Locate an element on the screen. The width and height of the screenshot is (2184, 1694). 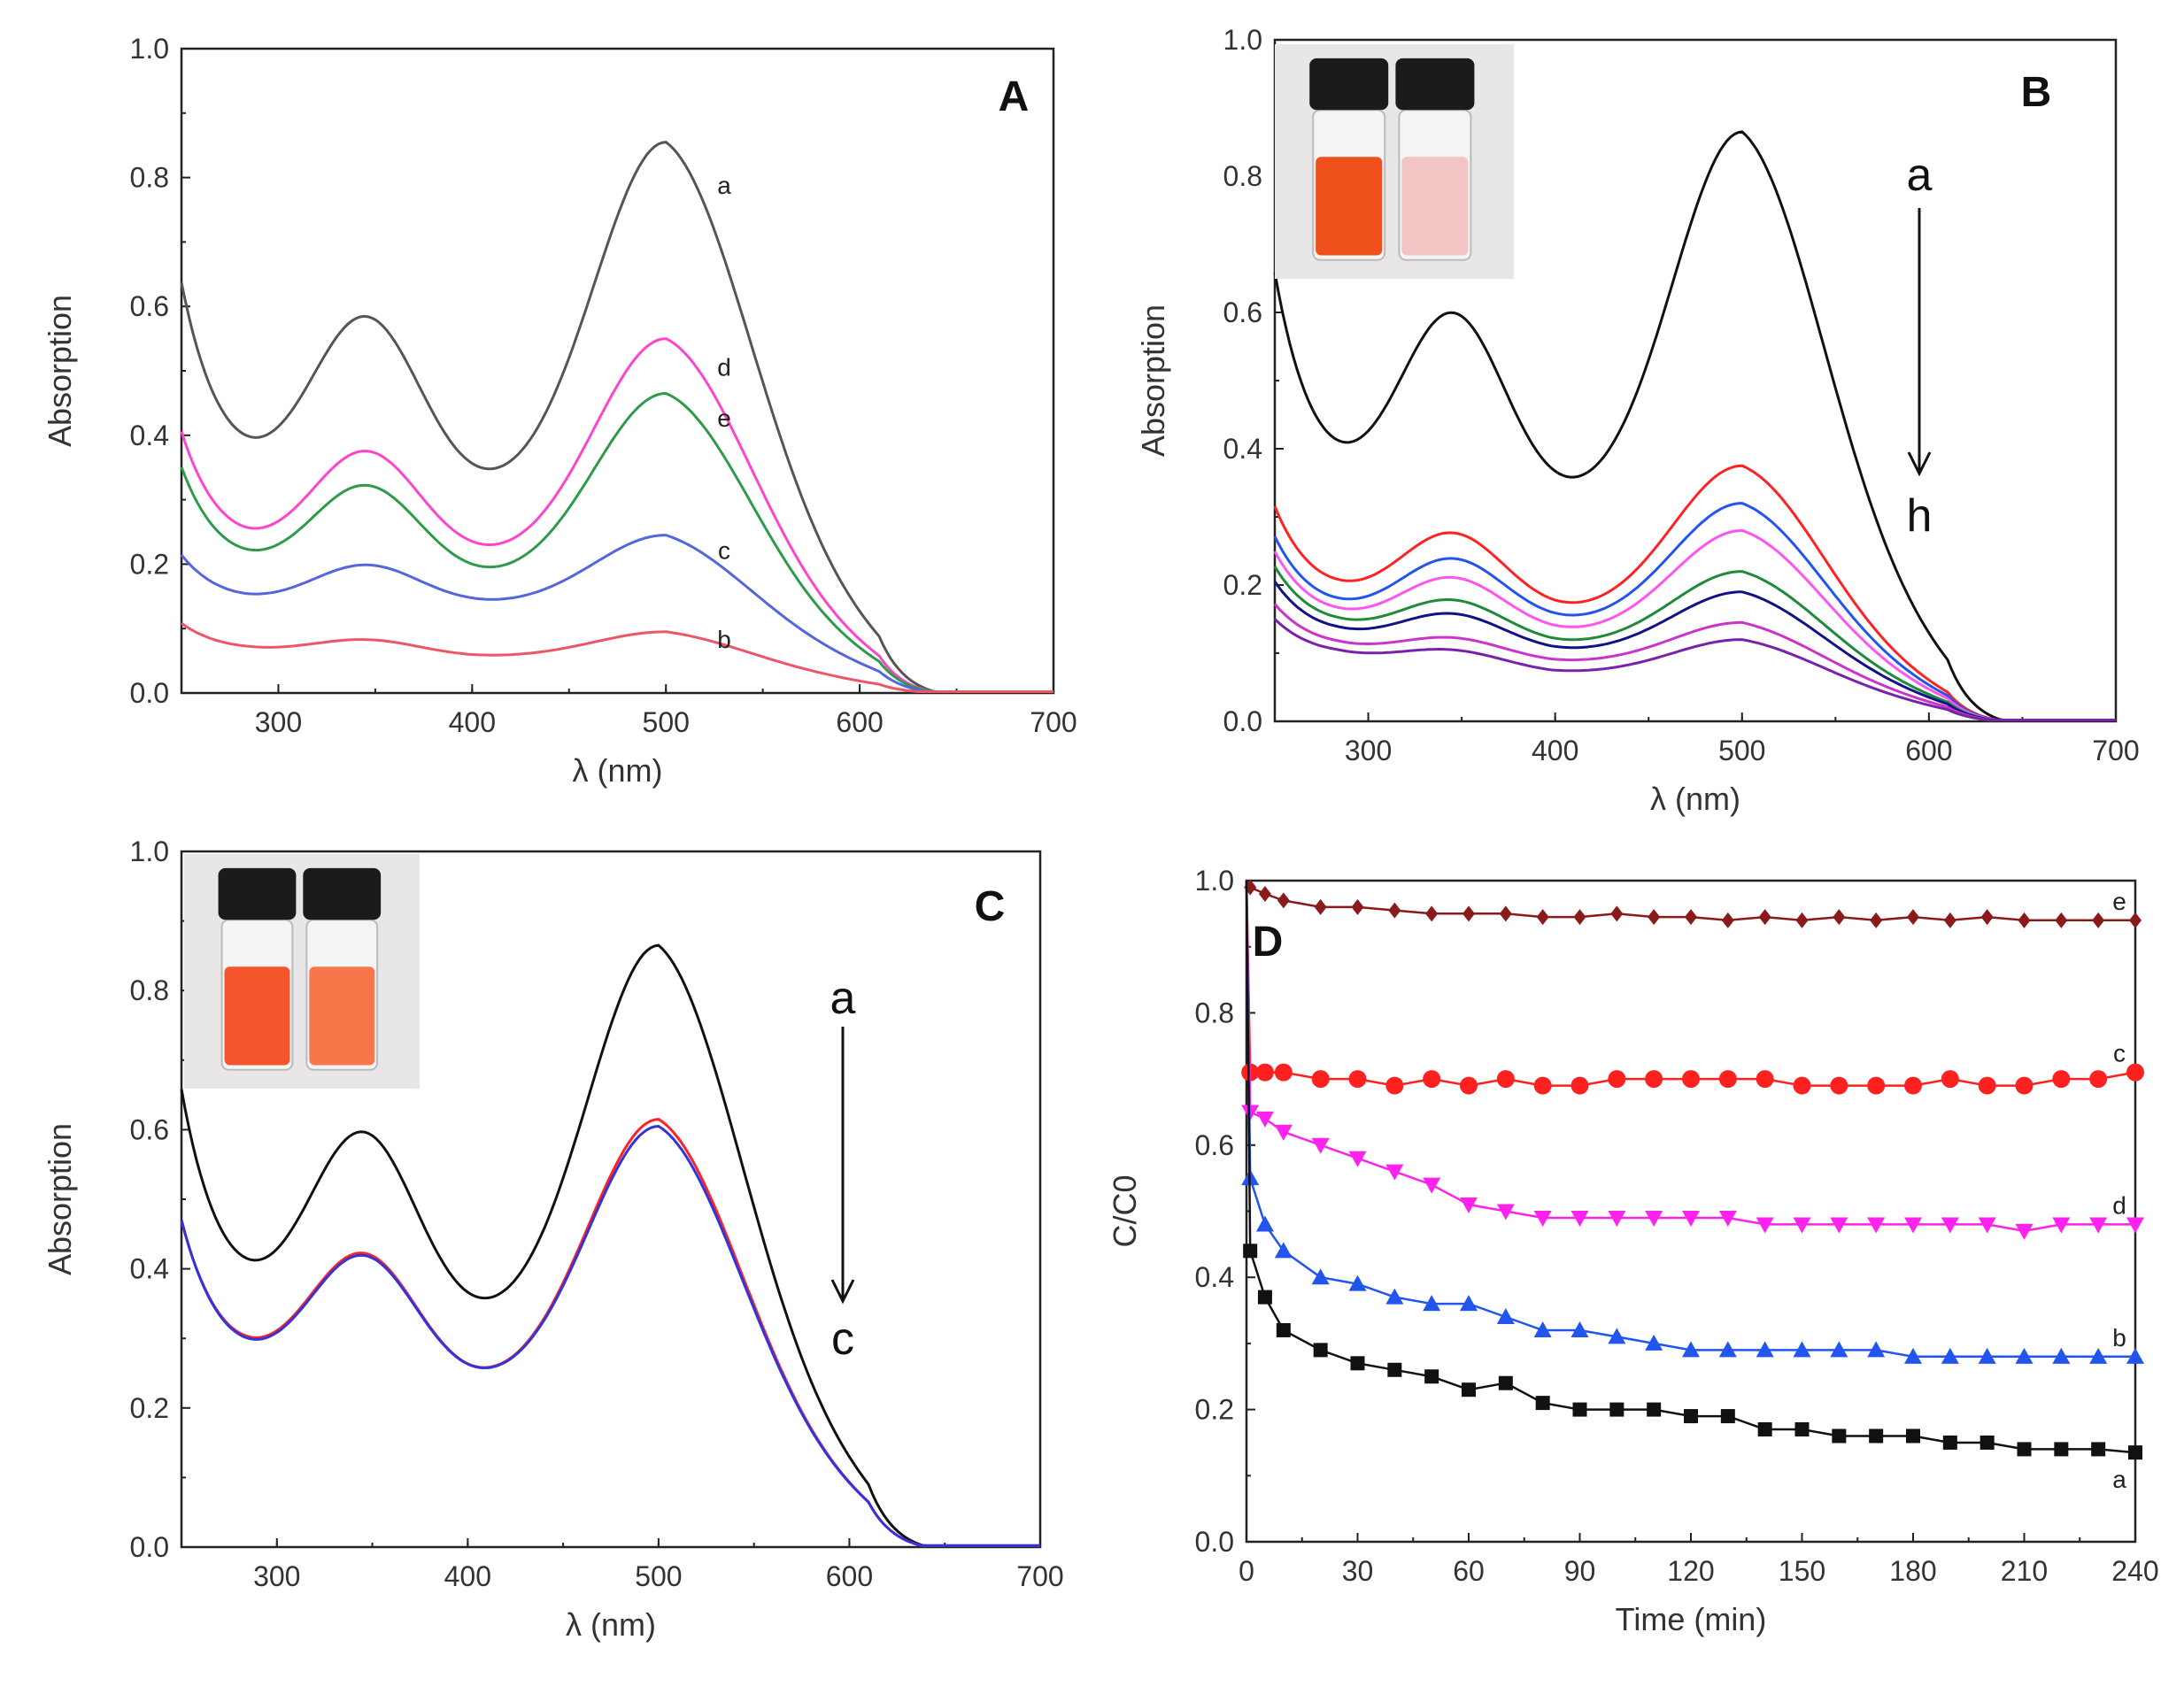
panel-letter: D is located at coordinates (1268, 942).